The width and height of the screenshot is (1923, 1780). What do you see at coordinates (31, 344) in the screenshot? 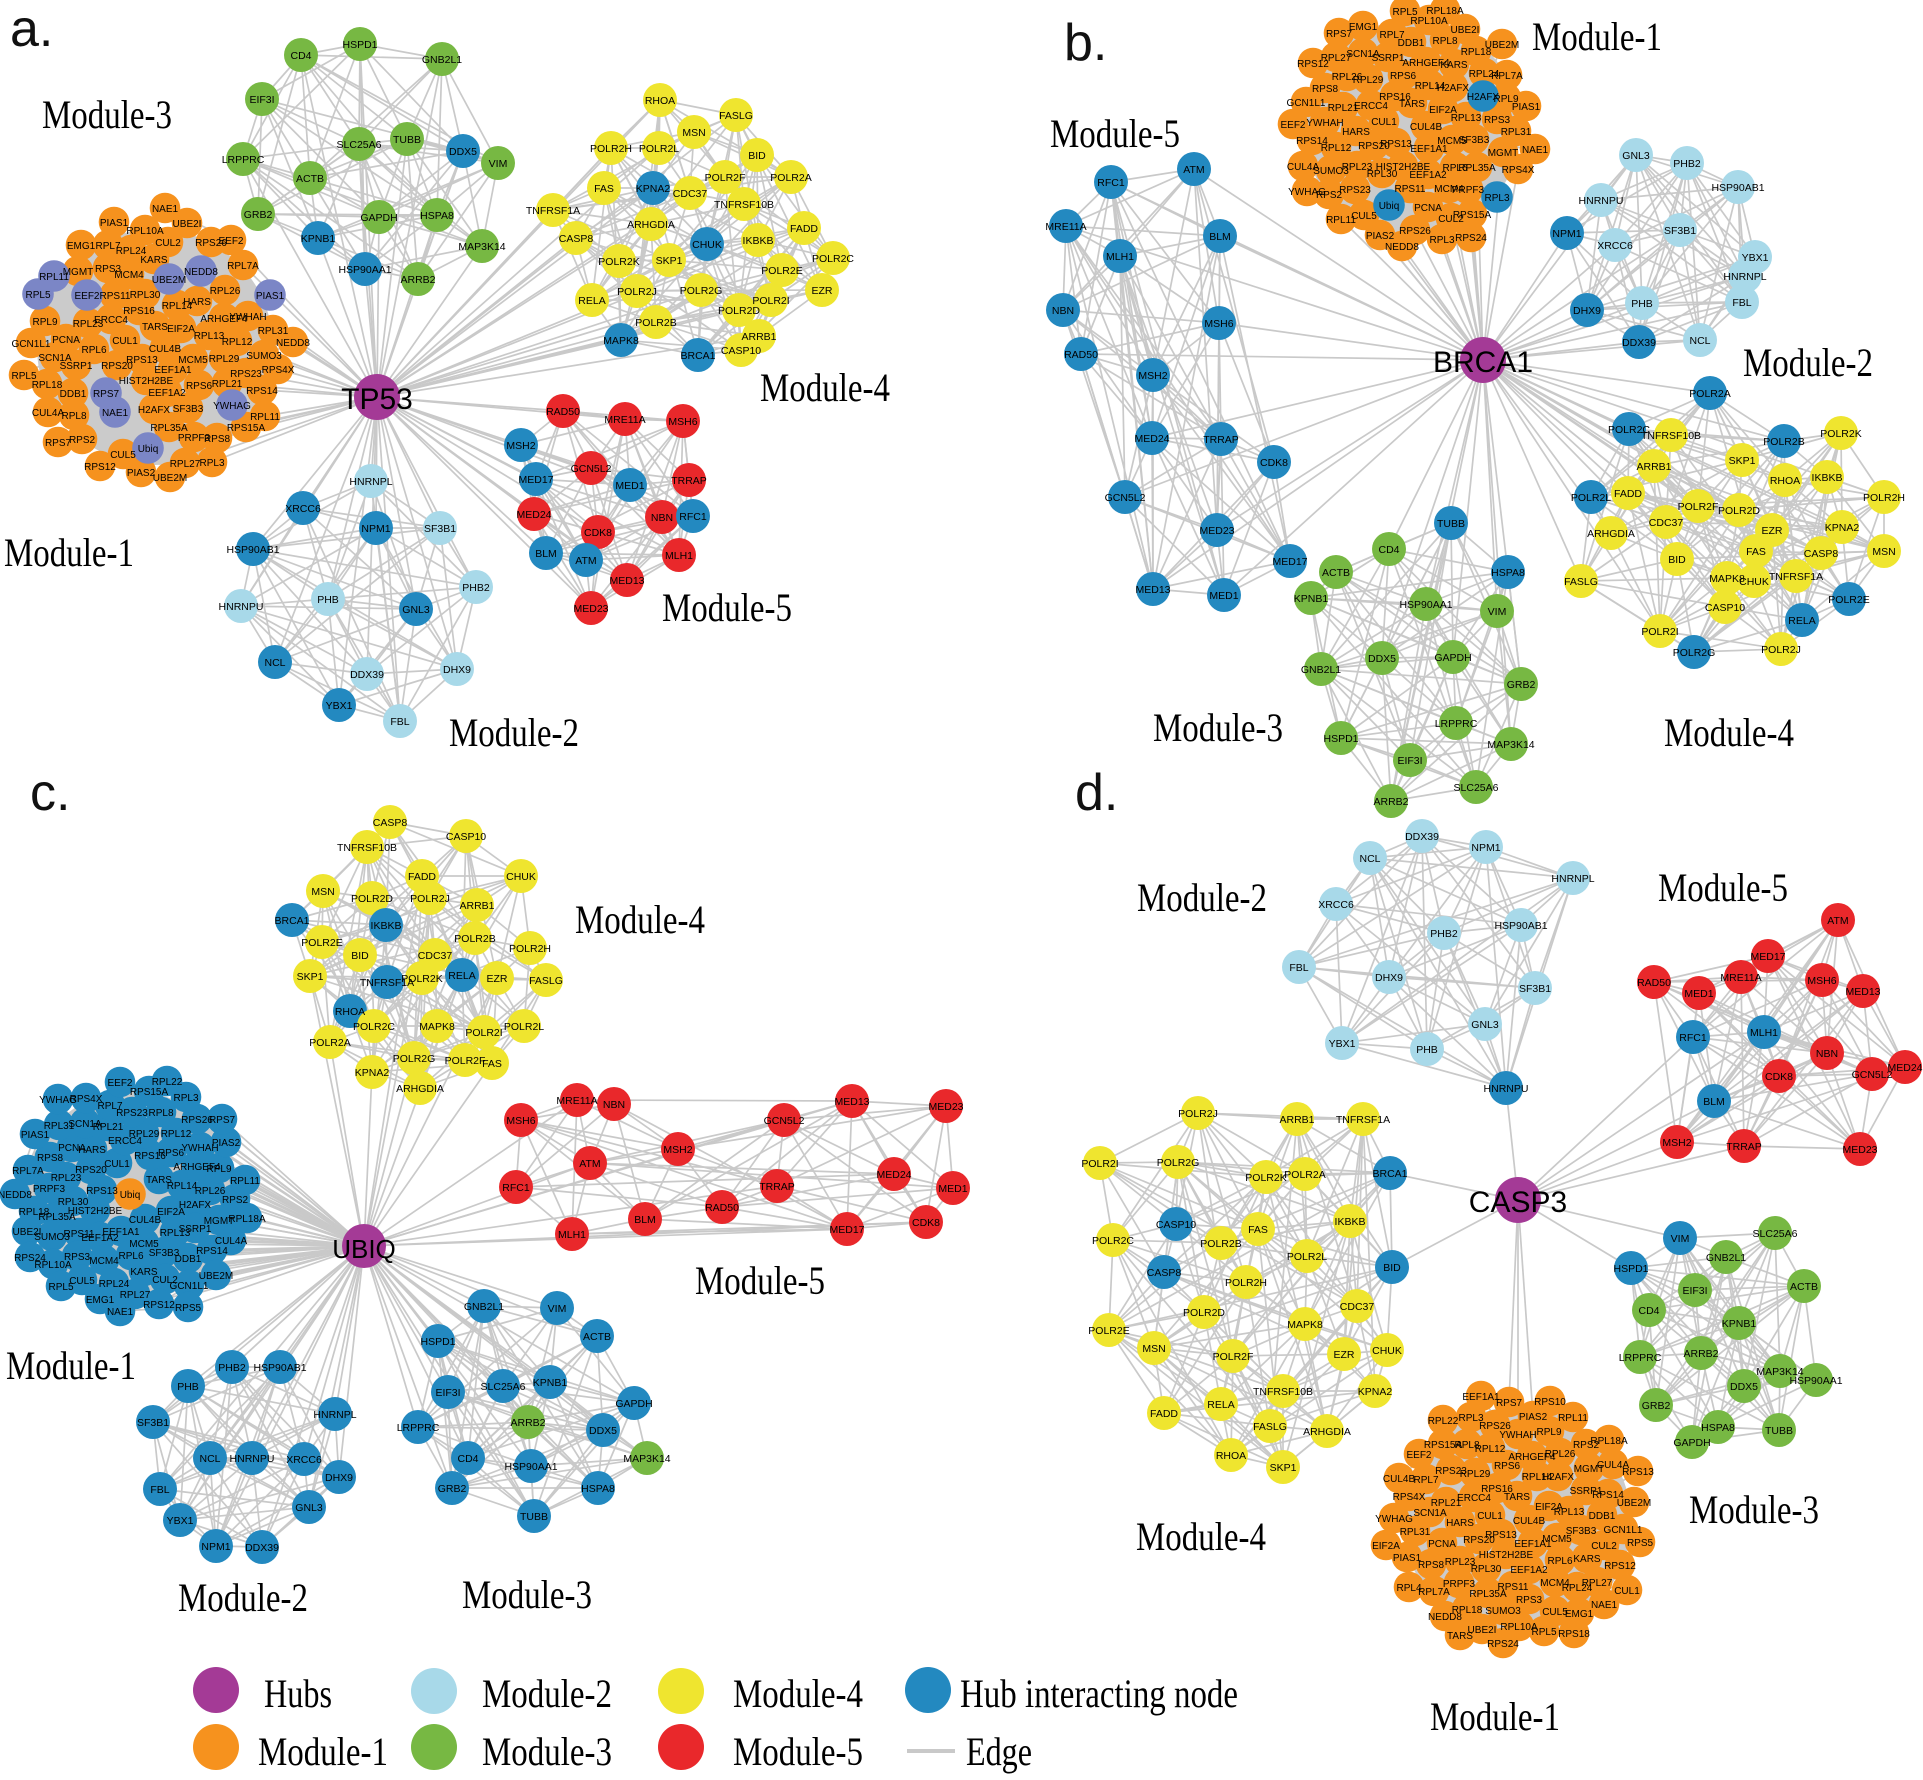
I see `svg-text: GCN1L1` at bounding box center [31, 344].